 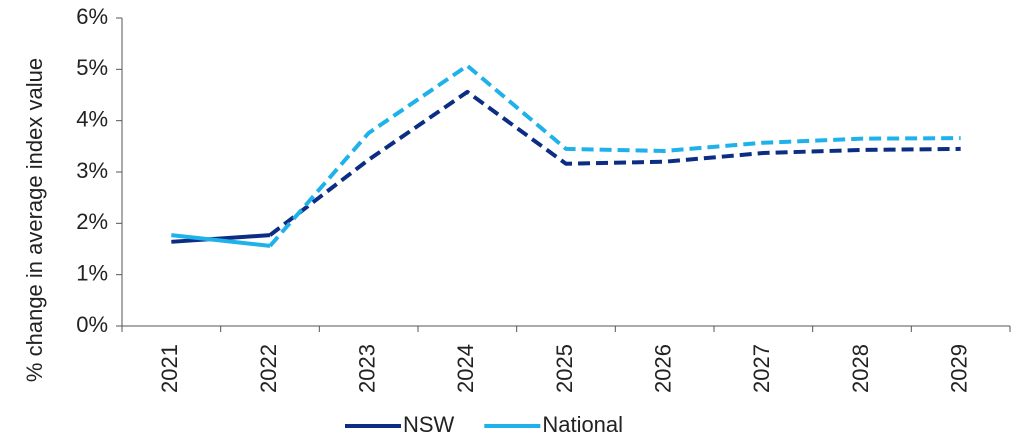 I want to click on legend-label: National, so click(x=582, y=424).